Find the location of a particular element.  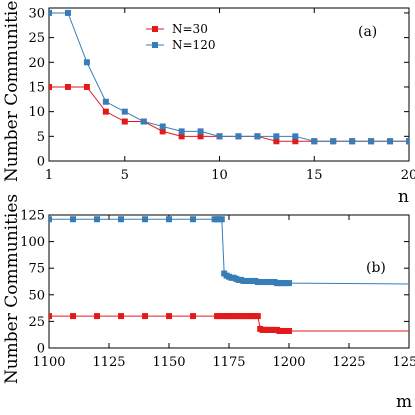

panel-a-xtick-label: 10 is located at coordinates (219, 175).